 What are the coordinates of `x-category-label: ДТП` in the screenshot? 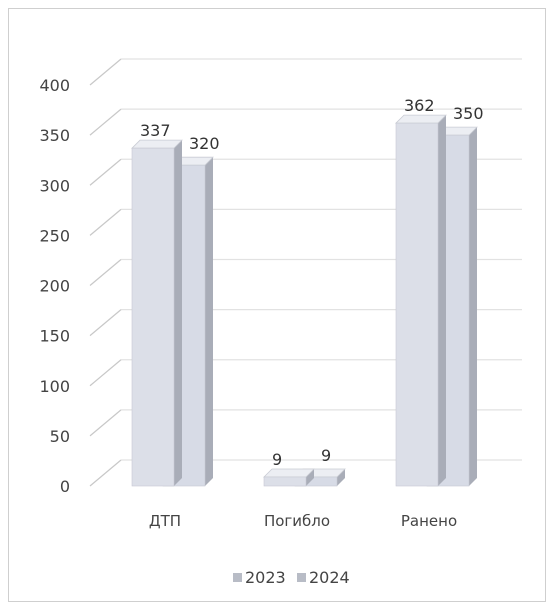 It's located at (165, 521).